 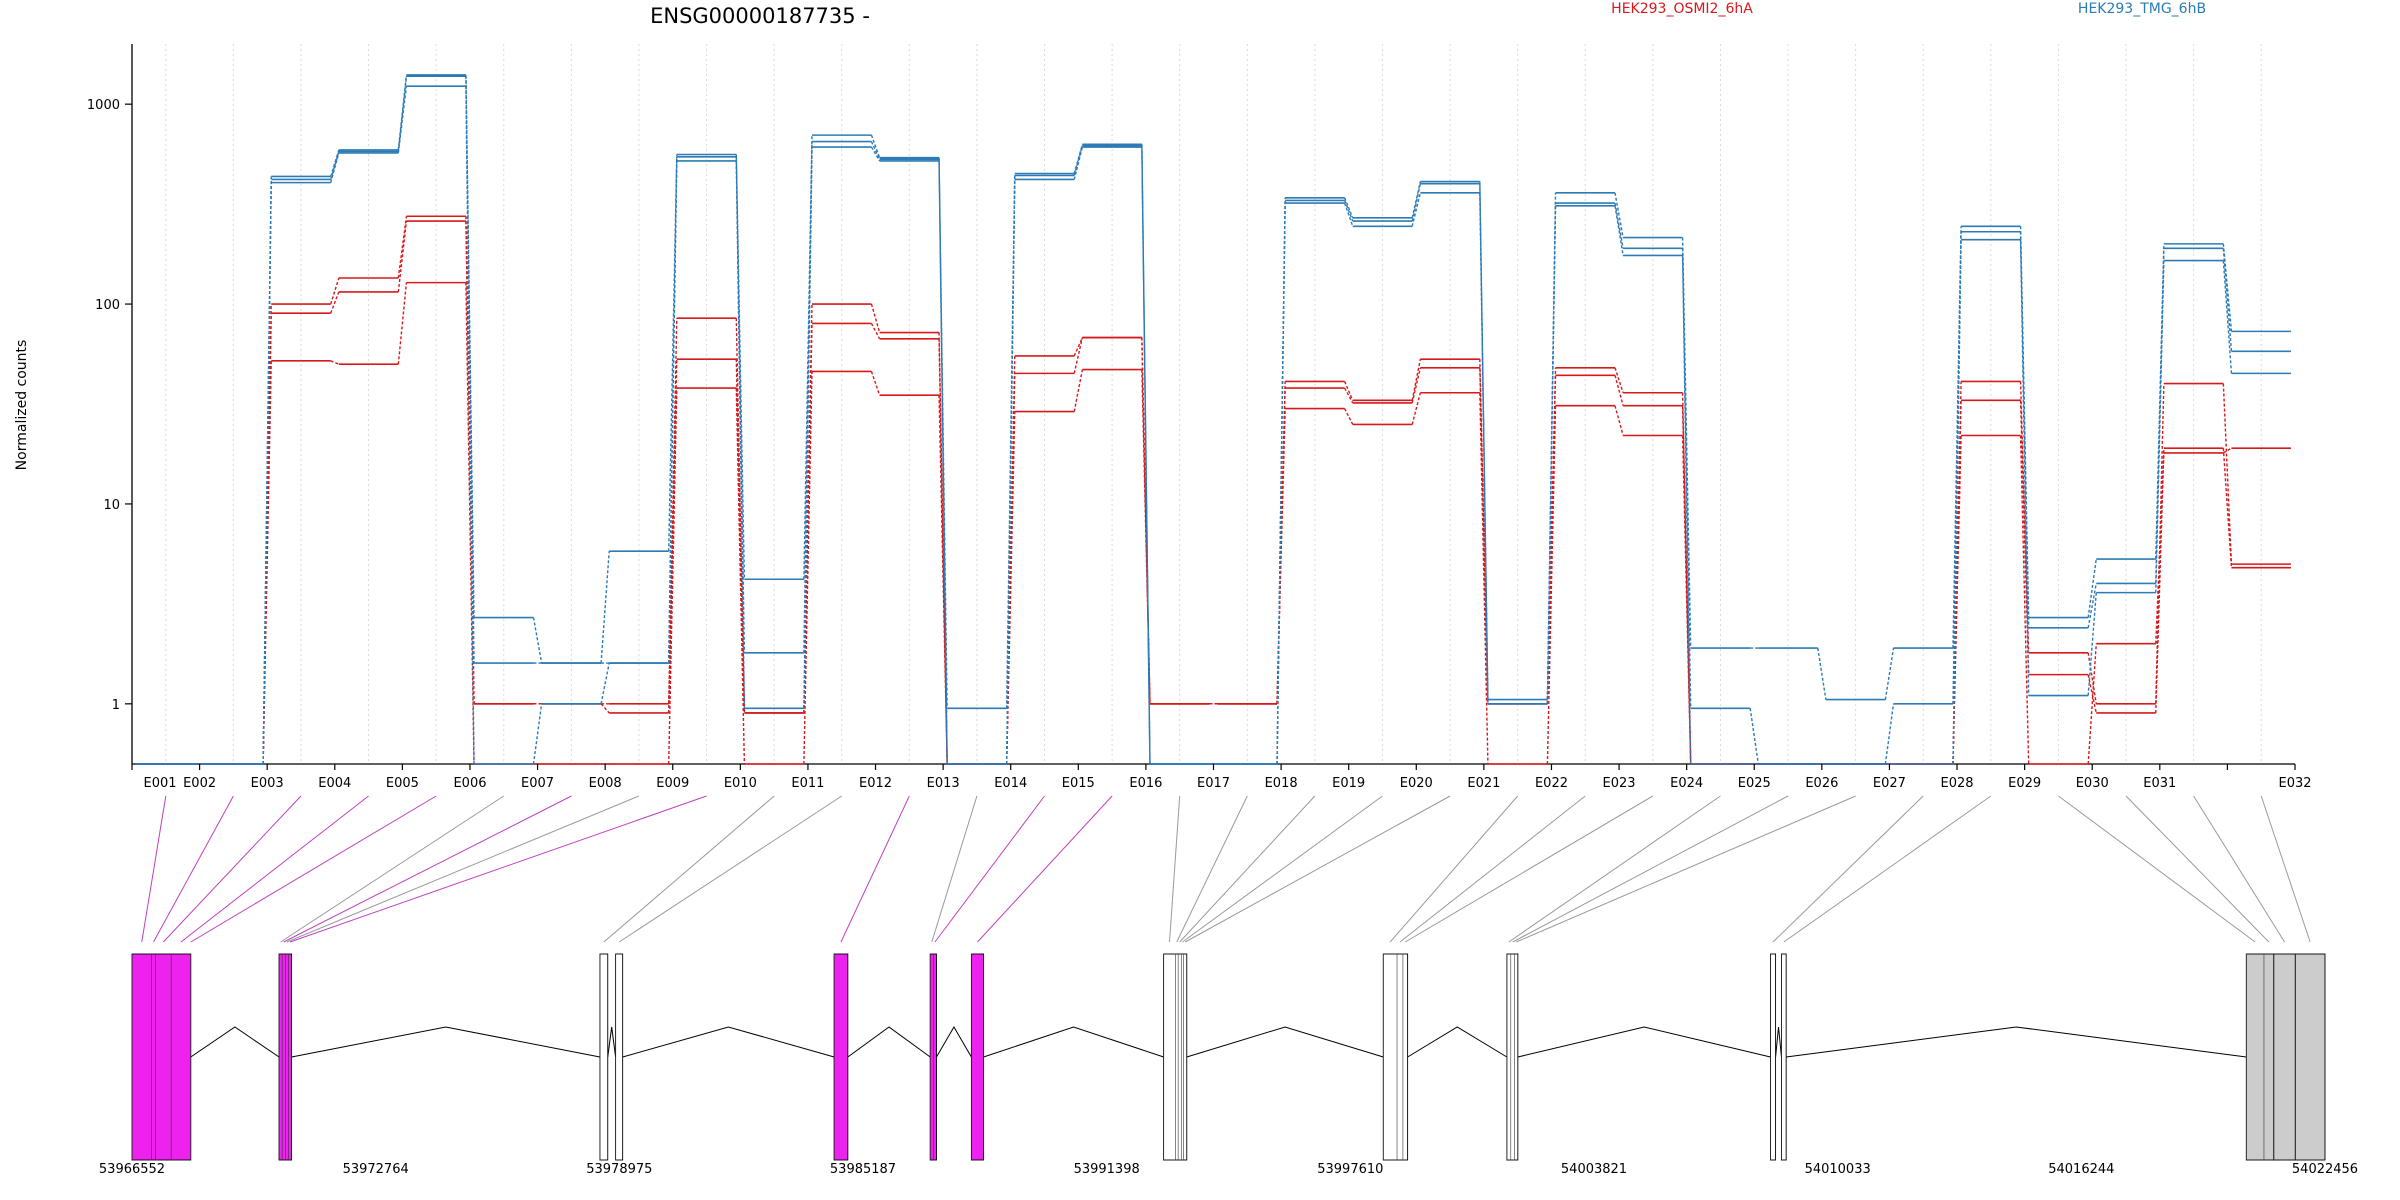 I want to click on x-tick-label: E012, so click(x=875, y=783).